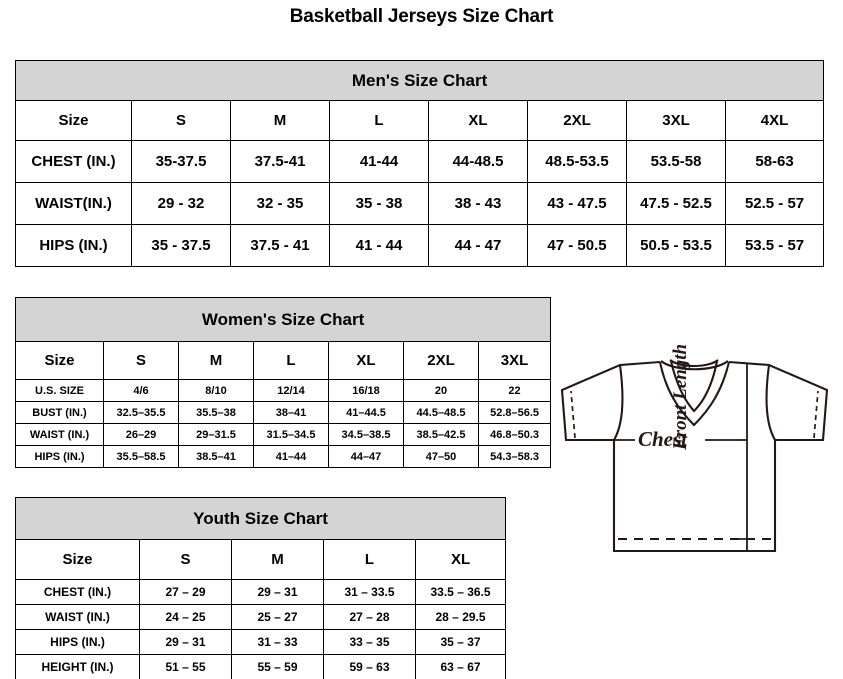 This screenshot has width=843, height=679. I want to click on table-cell: 24 – 25, so click(185, 617).